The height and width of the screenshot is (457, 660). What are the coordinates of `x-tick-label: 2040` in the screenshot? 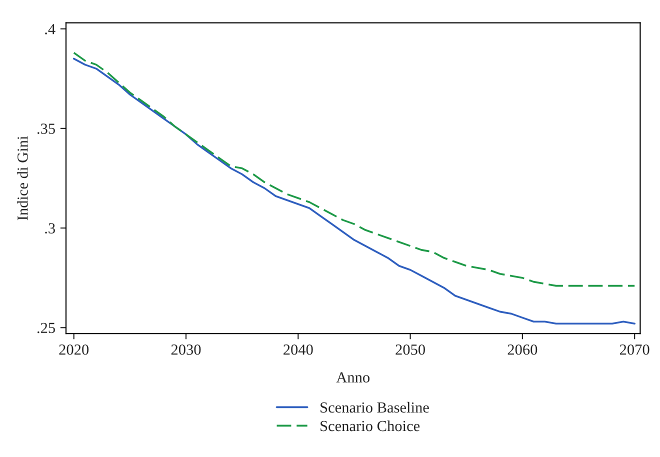 It's located at (298, 349).